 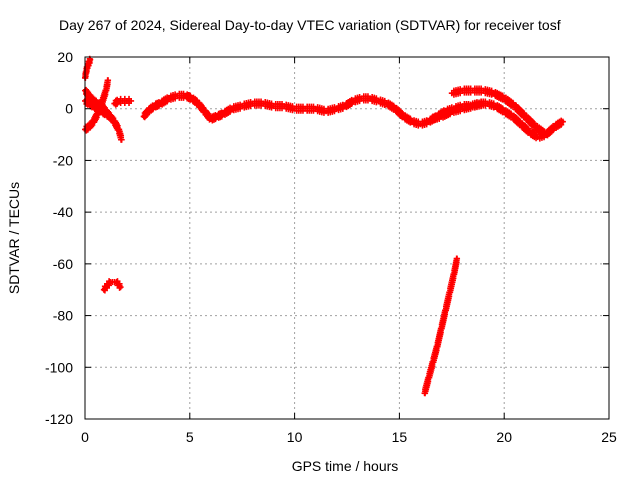 I want to click on y-tick-label: 0, so click(x=69, y=109).